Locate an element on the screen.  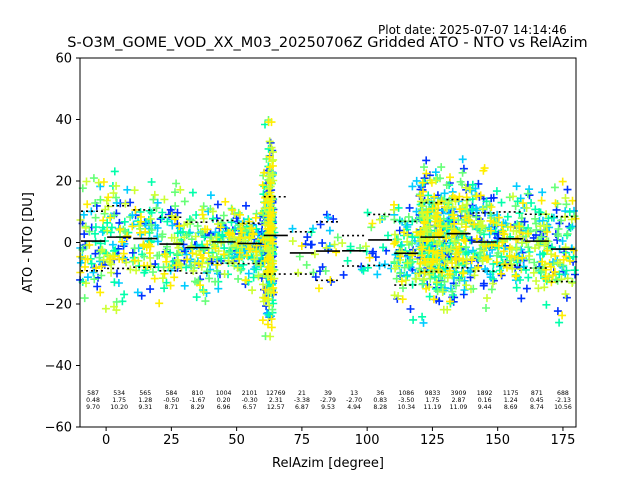
bin-n-label: 534 is located at coordinates (119, 393).